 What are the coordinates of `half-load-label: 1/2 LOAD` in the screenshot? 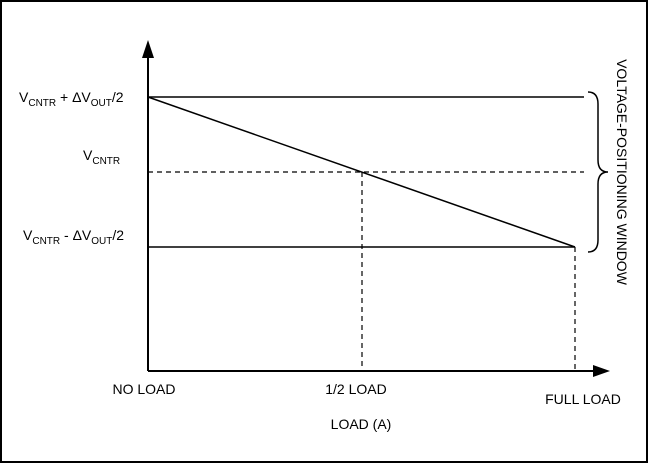 It's located at (355, 389).